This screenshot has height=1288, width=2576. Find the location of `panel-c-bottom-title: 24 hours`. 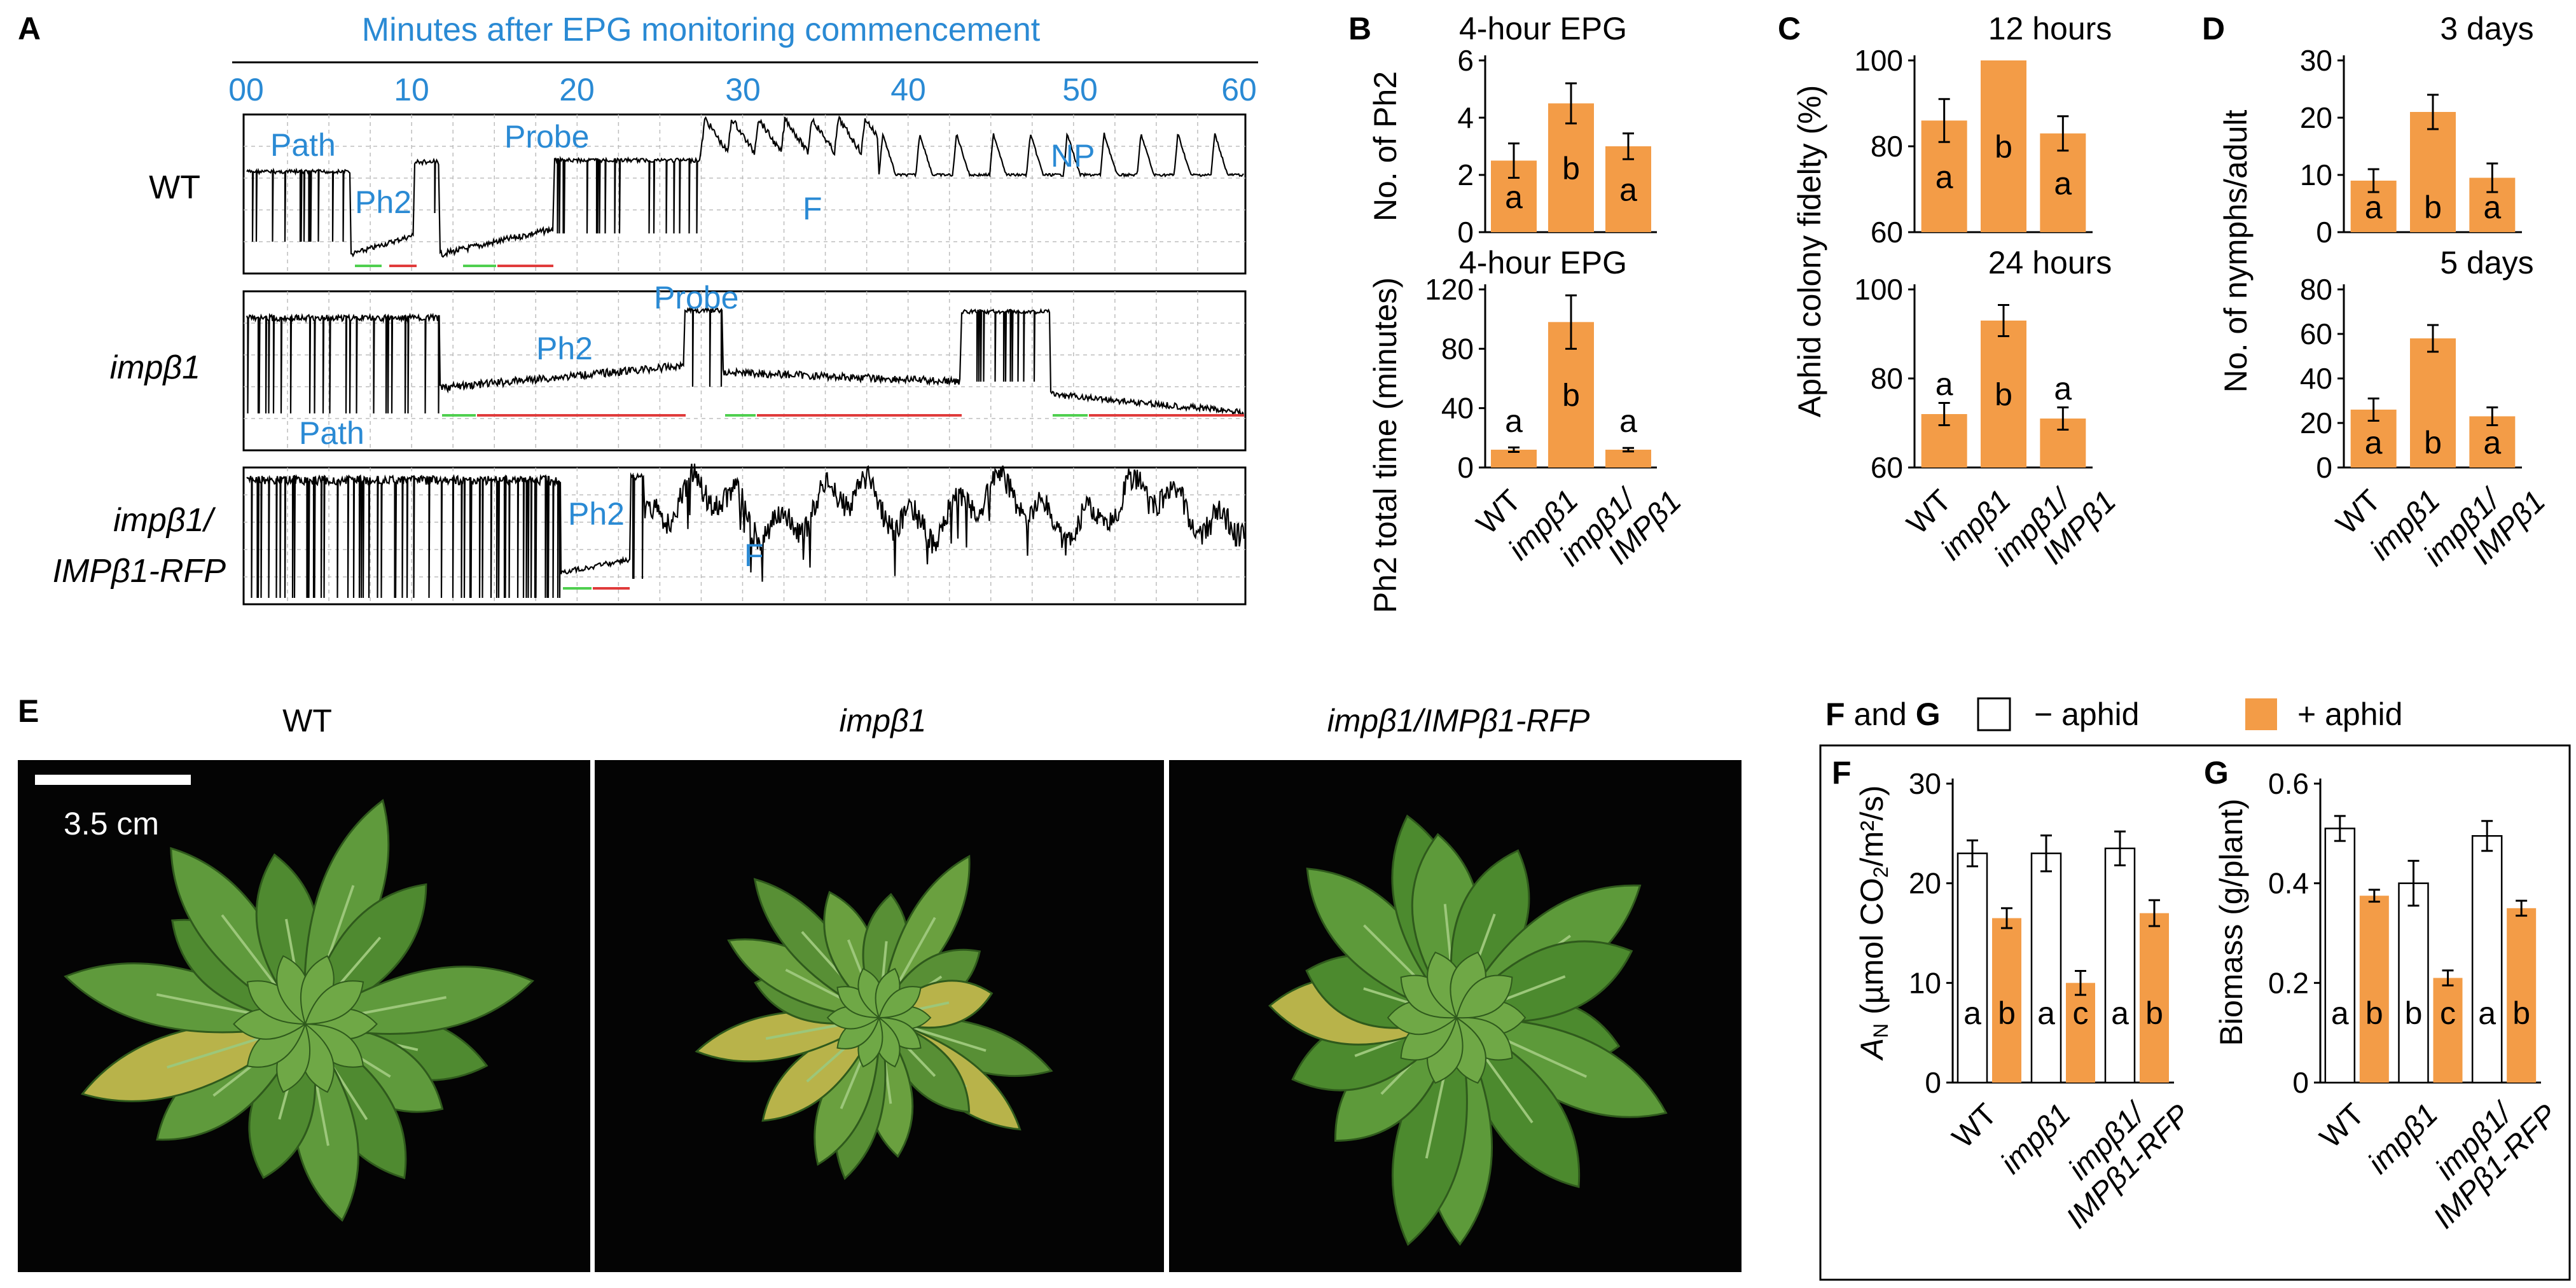

panel-c-bottom-title: 24 hours is located at coordinates (2050, 262).